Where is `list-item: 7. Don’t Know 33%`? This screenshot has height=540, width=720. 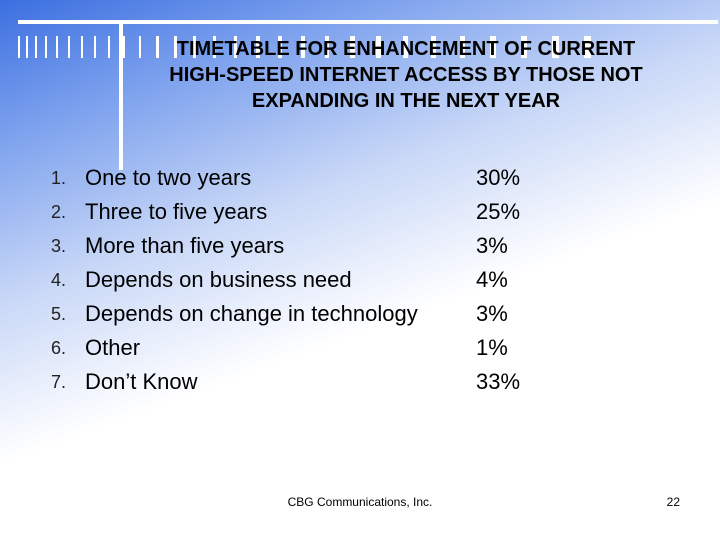
list-item: 7. Don’t Know 33% is located at coordinates (360, 382).